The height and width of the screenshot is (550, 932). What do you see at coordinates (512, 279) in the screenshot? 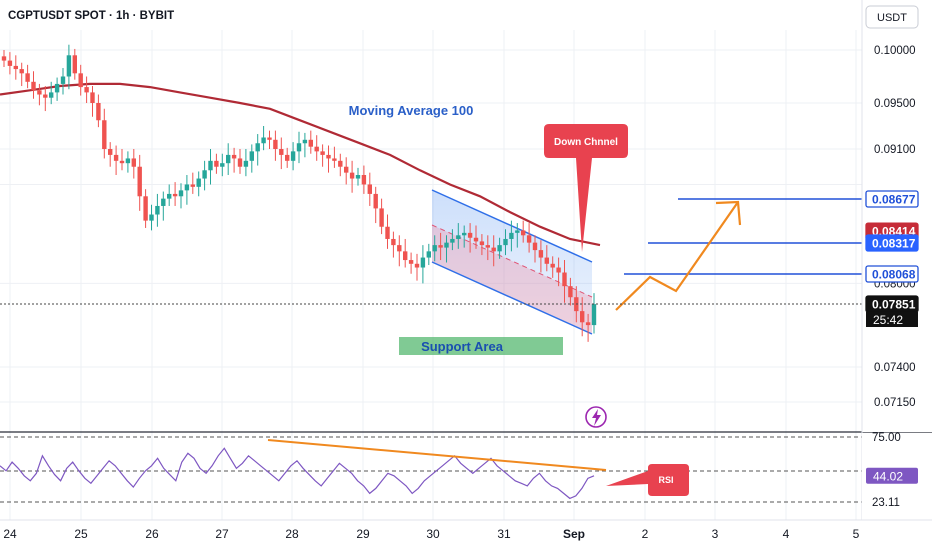
I see `down-channel-lower-fill` at bounding box center [512, 279].